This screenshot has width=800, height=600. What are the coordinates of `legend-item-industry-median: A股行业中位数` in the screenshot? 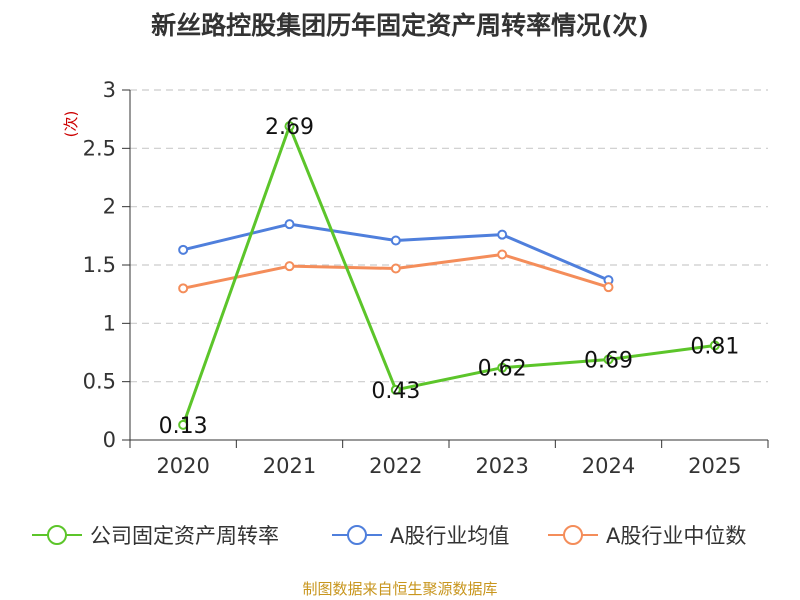 It's located at (647, 535).